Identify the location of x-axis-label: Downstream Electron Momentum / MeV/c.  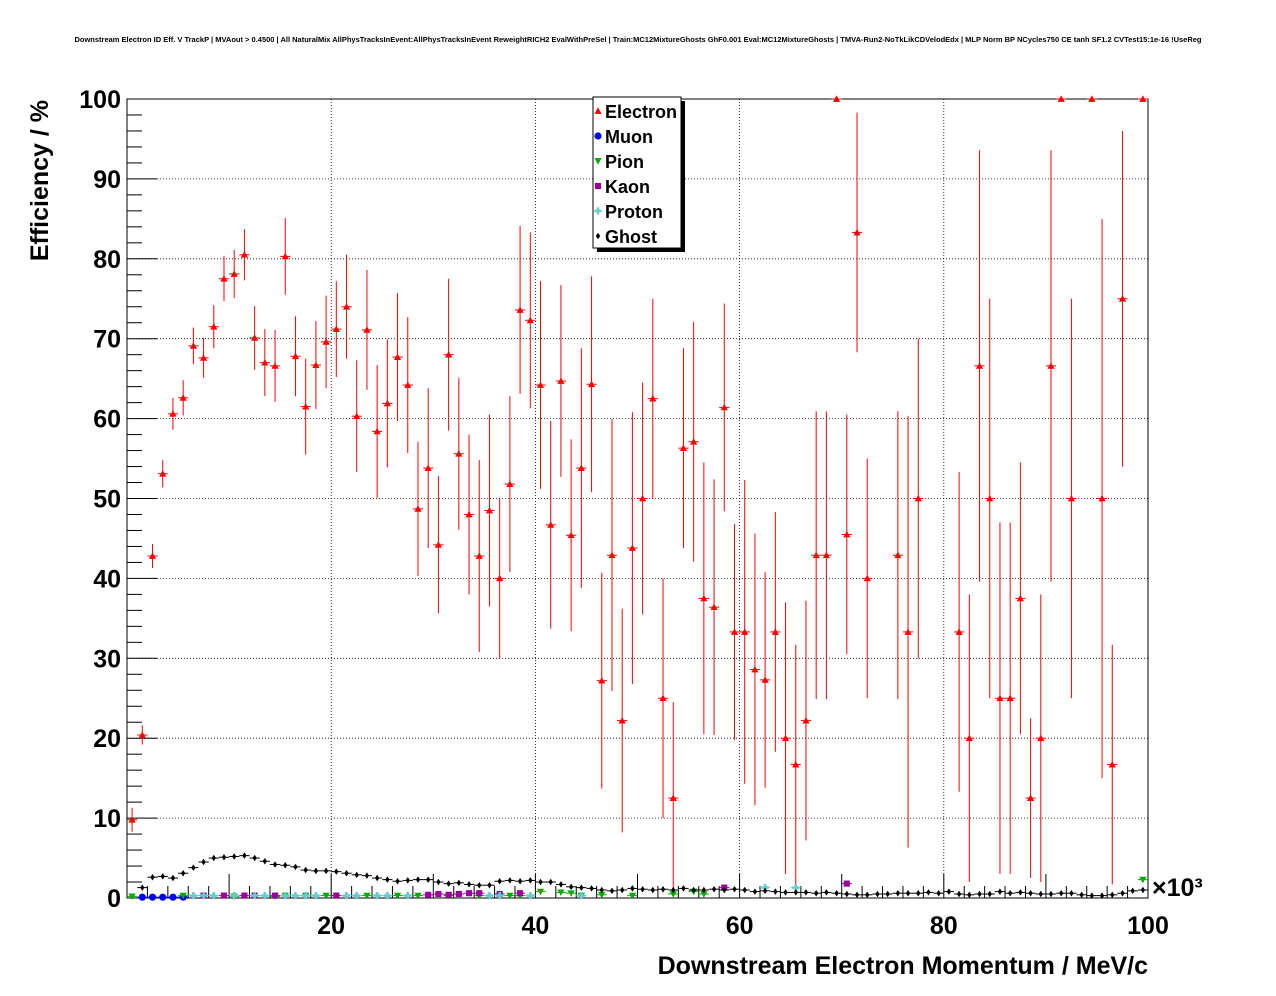
(903, 966).